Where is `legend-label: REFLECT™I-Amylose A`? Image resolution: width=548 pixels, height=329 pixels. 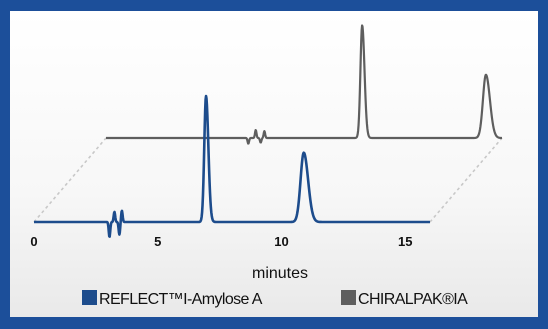 legend-label: REFLECT™I-Amylose A is located at coordinates (181, 299).